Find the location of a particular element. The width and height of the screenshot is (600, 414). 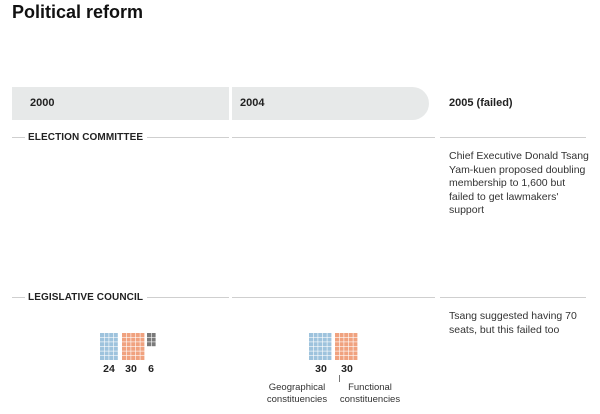

seats-2000-other-grid is located at coordinates (151, 340).